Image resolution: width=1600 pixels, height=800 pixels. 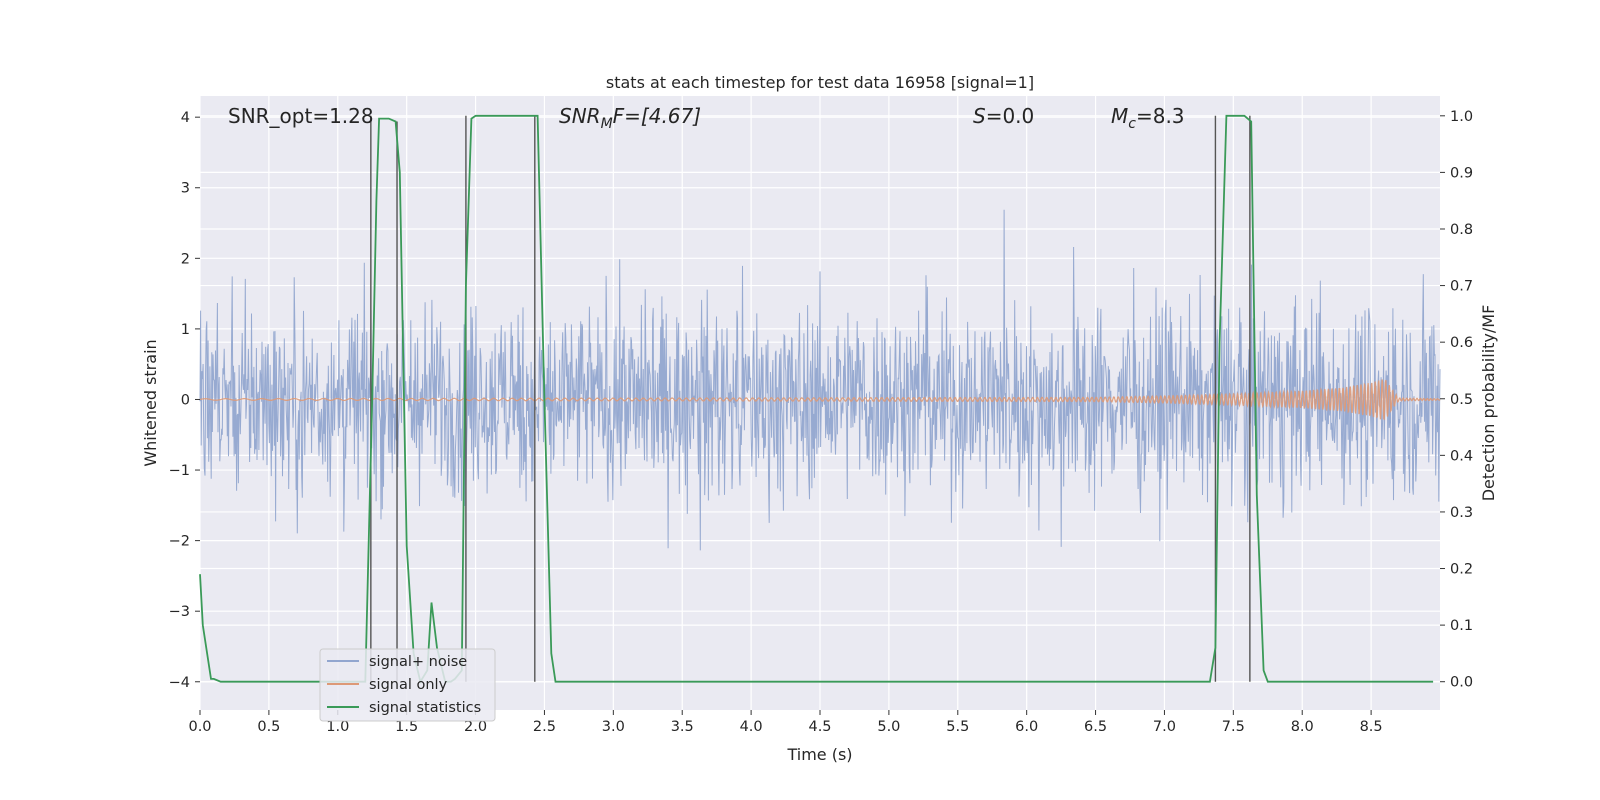 What do you see at coordinates (819, 754) in the screenshot?
I see `x-axis-label: Time (s)` at bounding box center [819, 754].